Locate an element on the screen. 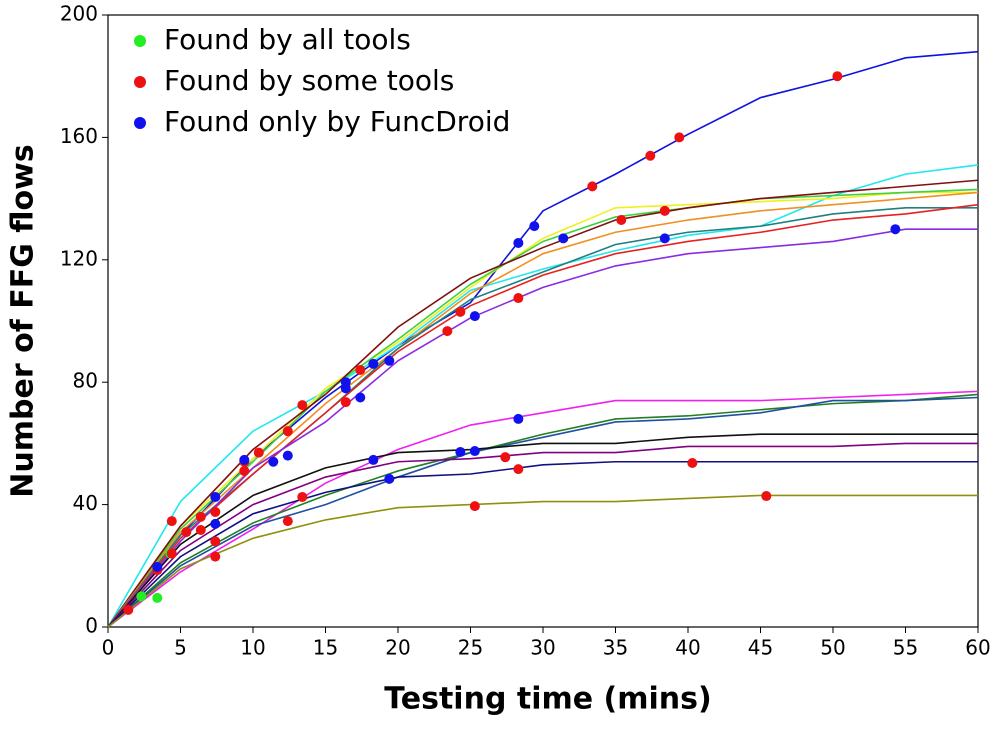  y-tick-label: 160 is located at coordinates (79, 136).